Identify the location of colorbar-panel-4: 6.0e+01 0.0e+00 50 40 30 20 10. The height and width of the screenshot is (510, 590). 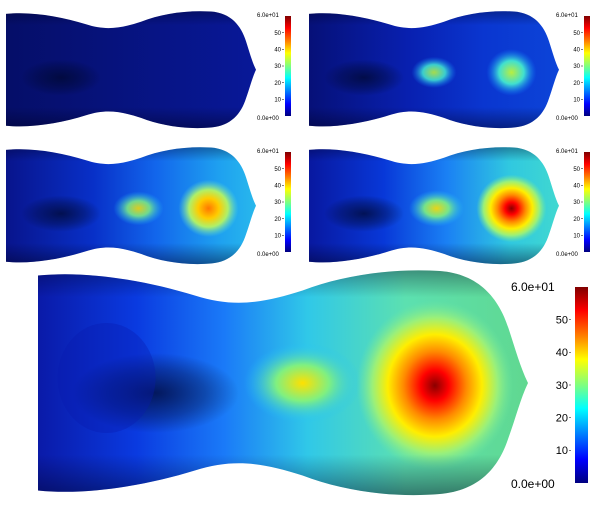
(573, 203).